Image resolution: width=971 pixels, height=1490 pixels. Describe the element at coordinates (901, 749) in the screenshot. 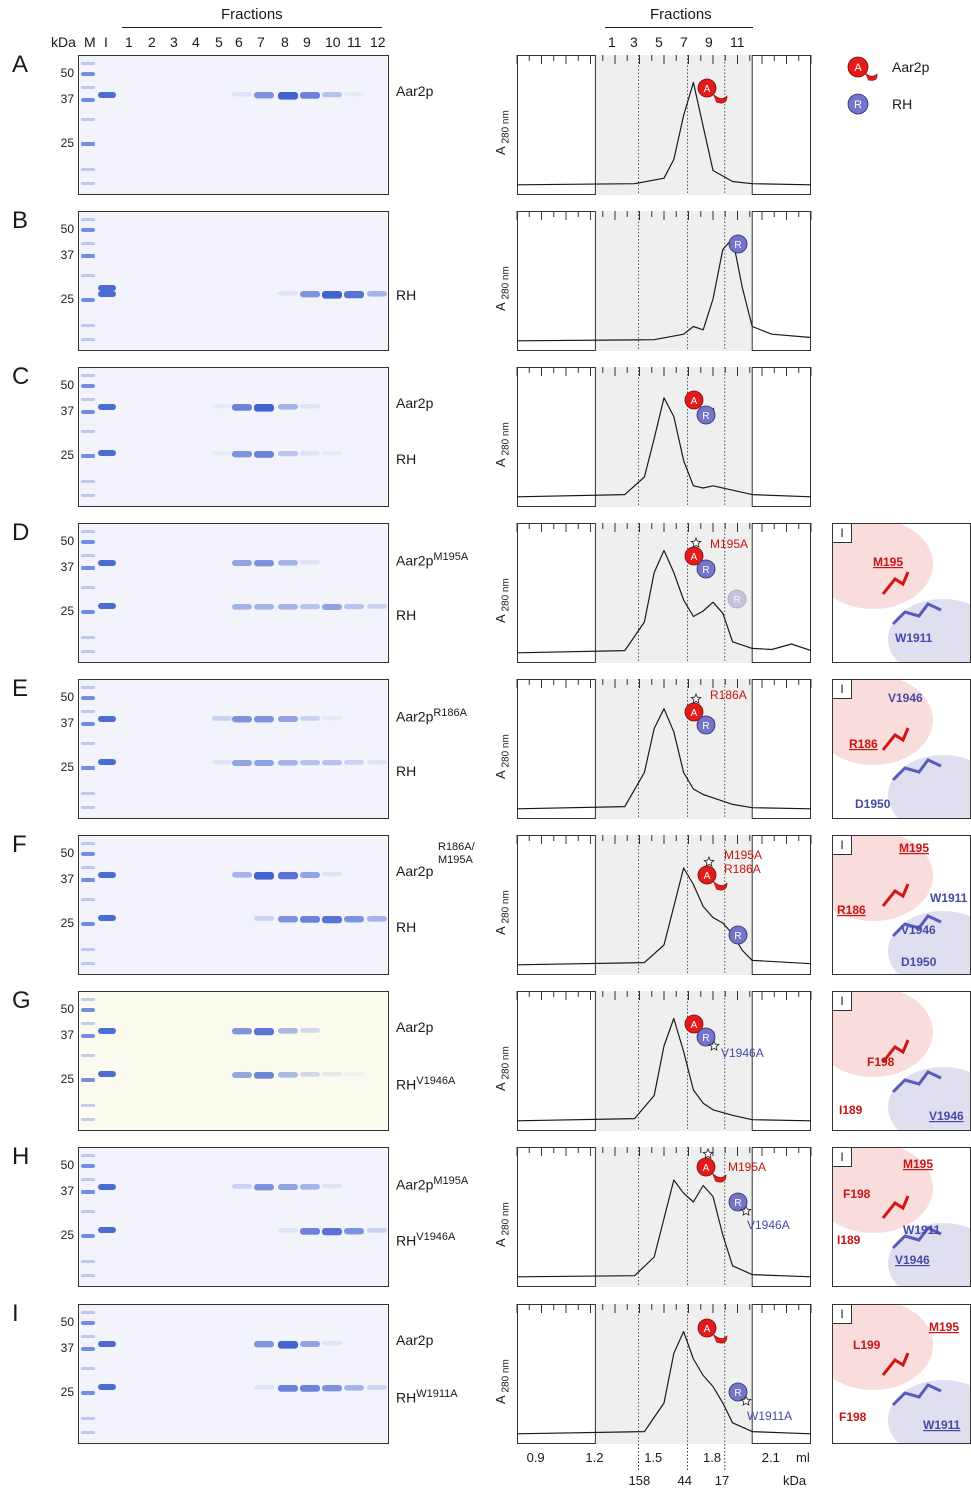

I see `structure-render: V1946 R186 D1950` at that location.